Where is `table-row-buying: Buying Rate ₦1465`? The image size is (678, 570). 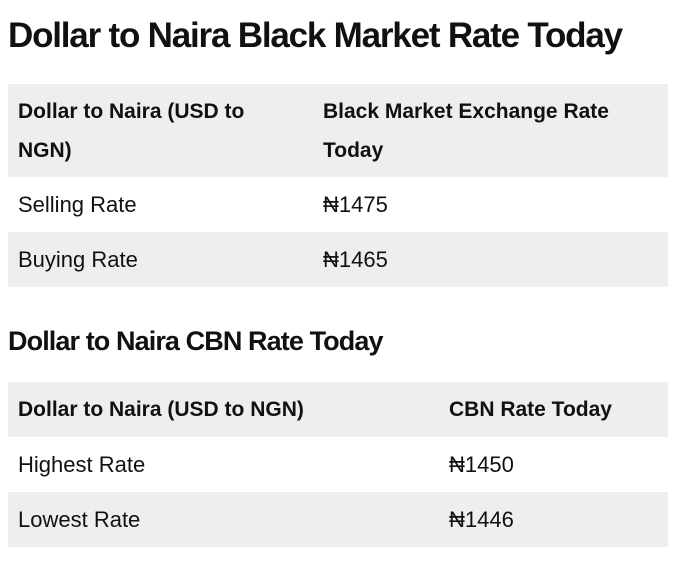
table-row-buying: Buying Rate ₦1465 is located at coordinates (338, 259).